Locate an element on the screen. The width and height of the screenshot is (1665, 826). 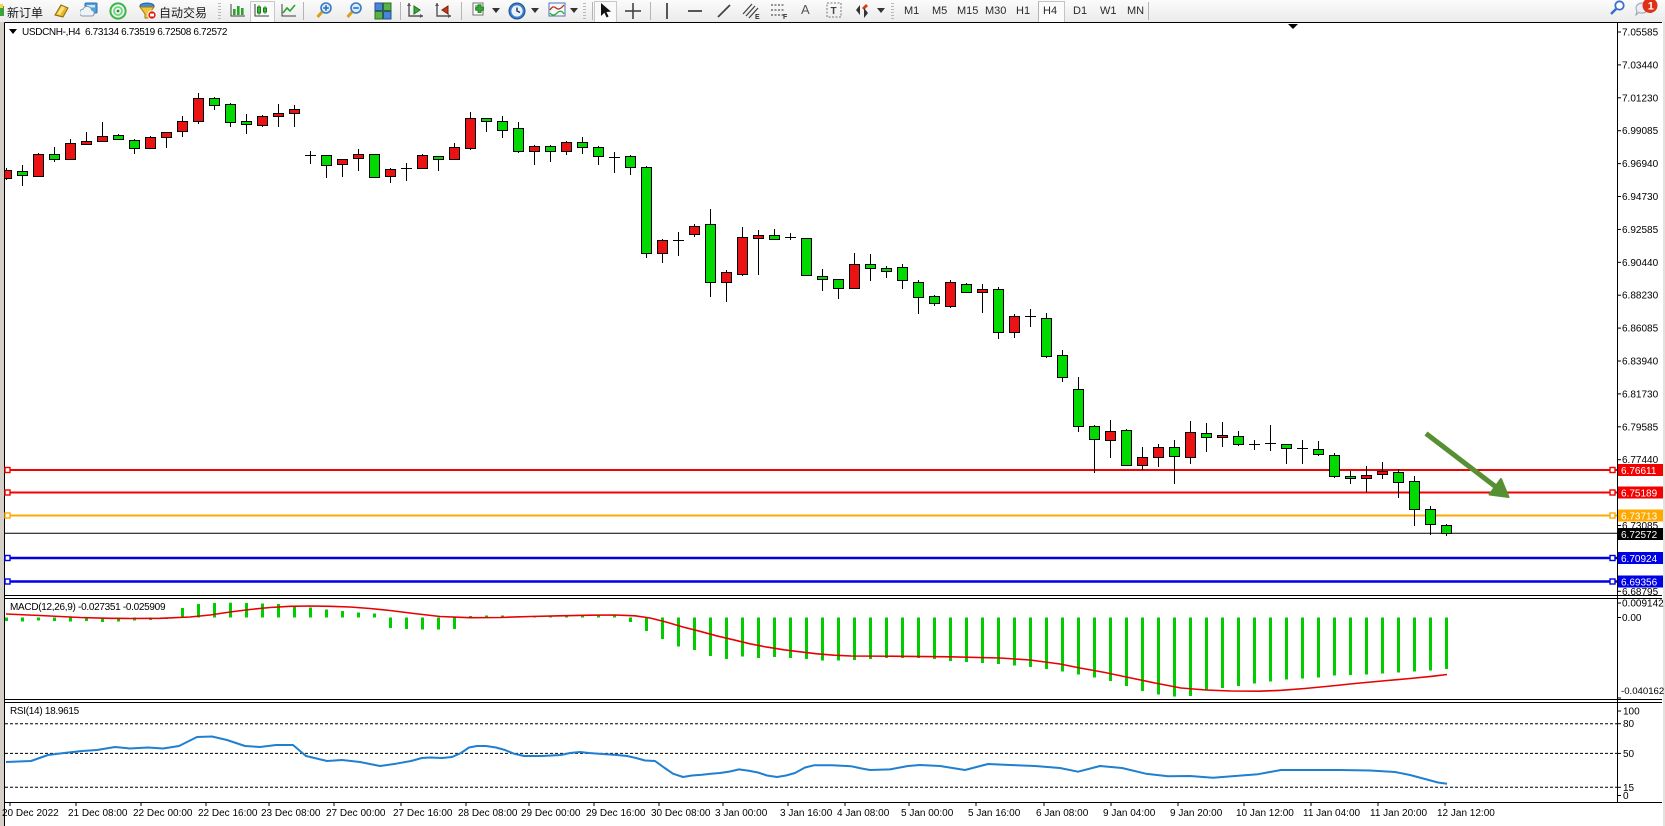
svg-text: 20 Dec 2022 is located at coordinates (30, 813).